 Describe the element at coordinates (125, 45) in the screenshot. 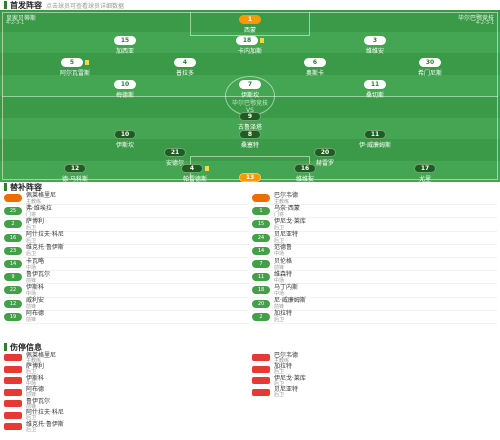

I see `home-player-2: 15 加西亚` at that location.